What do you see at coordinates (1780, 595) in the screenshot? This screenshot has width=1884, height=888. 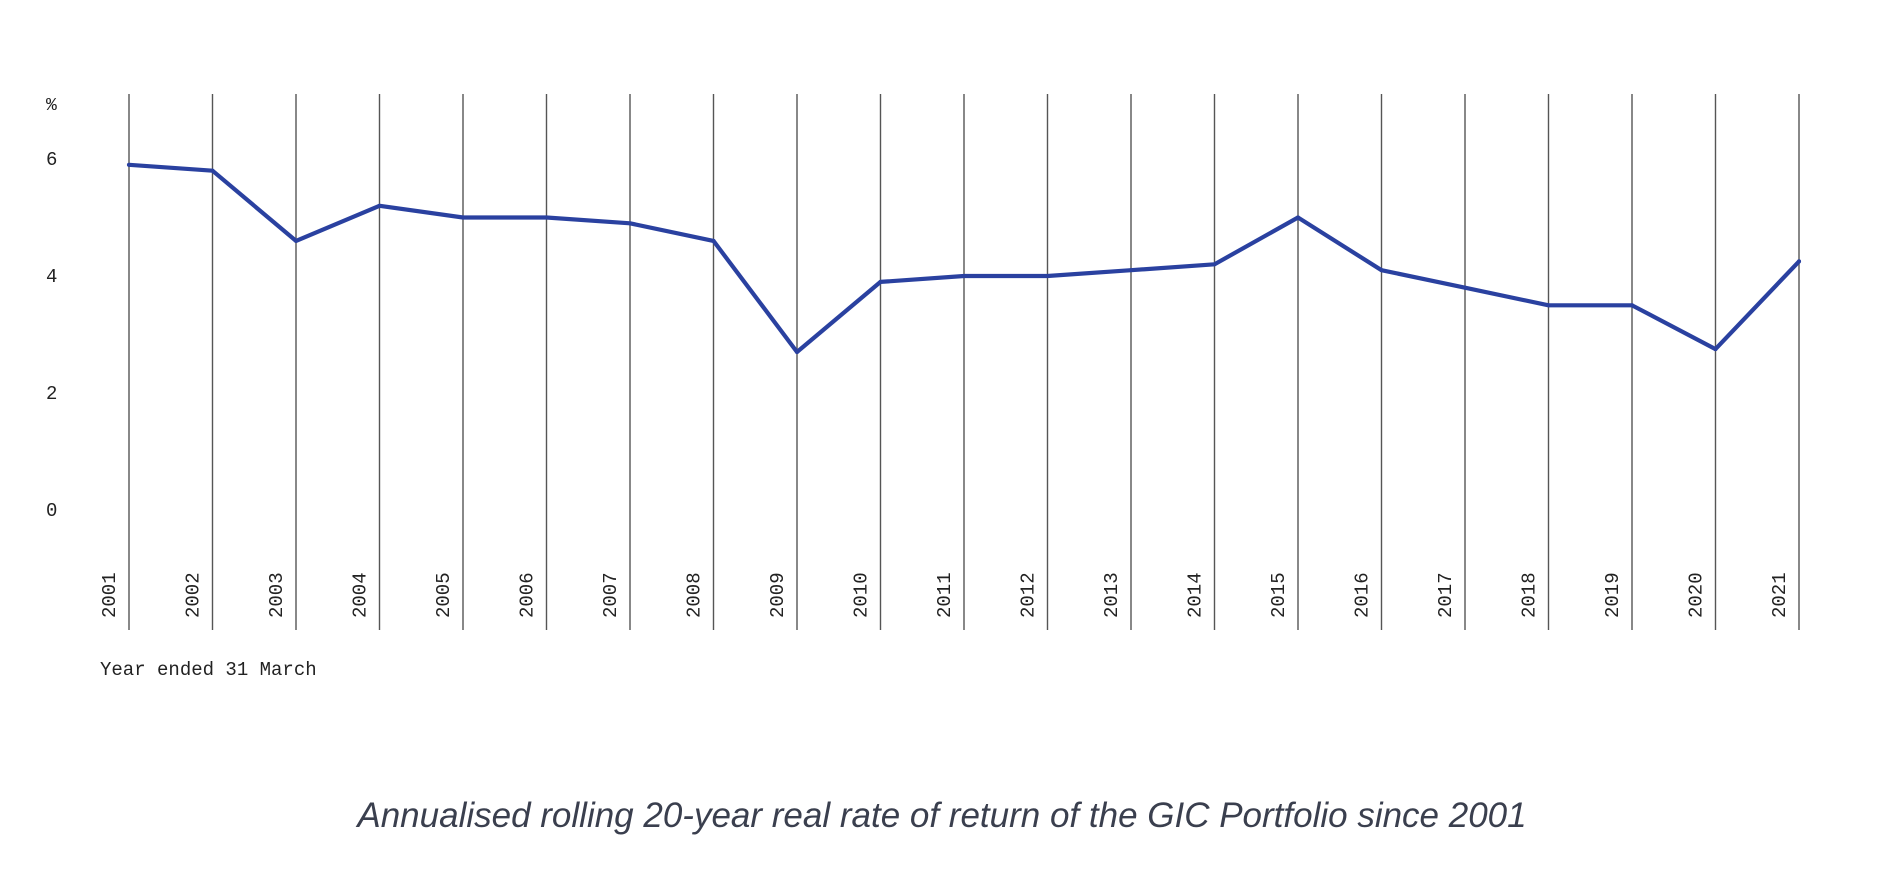 I see `x-tick-label: 2021` at bounding box center [1780, 595].